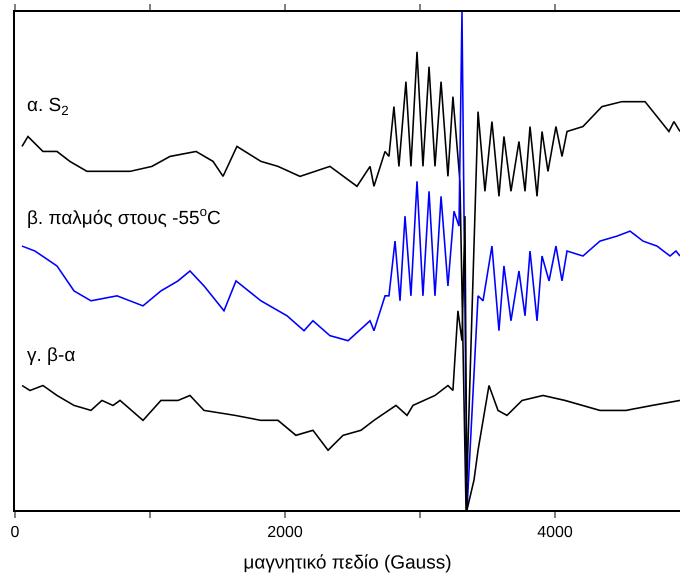 The image size is (680, 587). What do you see at coordinates (15, 533) in the screenshot?
I see `x-tick-label: 0` at bounding box center [15, 533].